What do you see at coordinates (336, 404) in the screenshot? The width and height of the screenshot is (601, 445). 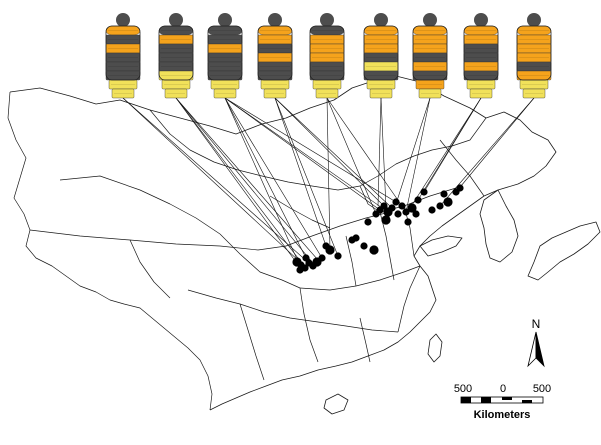 I see `hainan-island` at bounding box center [336, 404].